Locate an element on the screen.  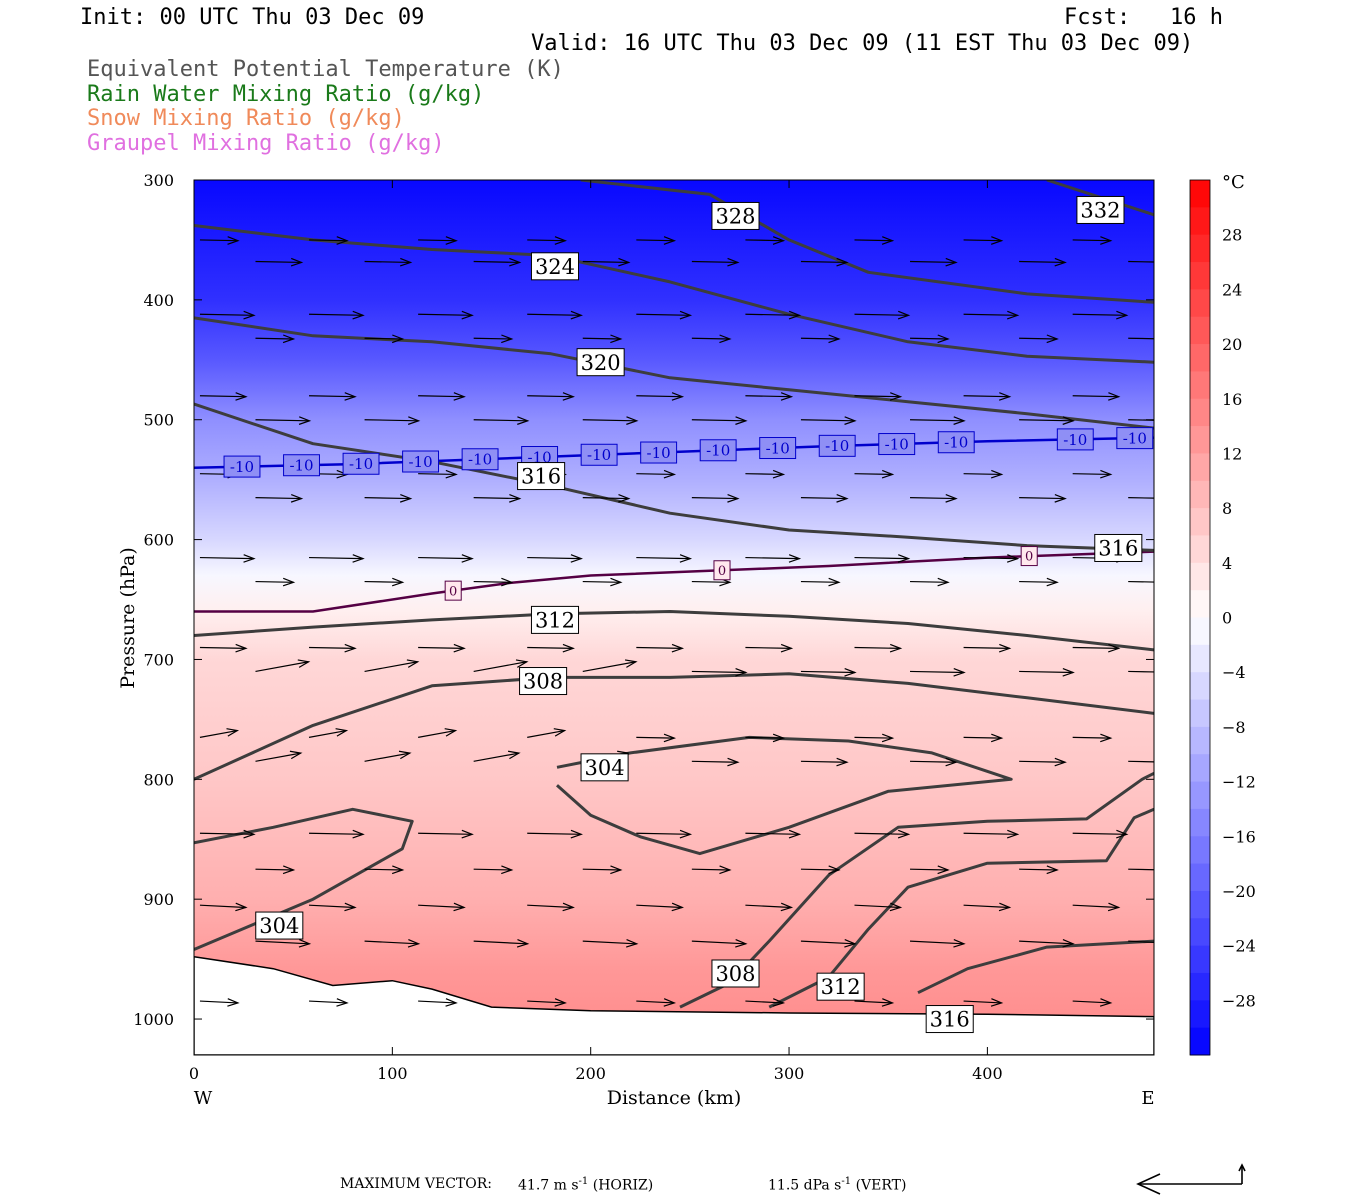
max-vector-vert: 11.5 dPa s-1 (VERT) is located at coordinates (837, 1185).